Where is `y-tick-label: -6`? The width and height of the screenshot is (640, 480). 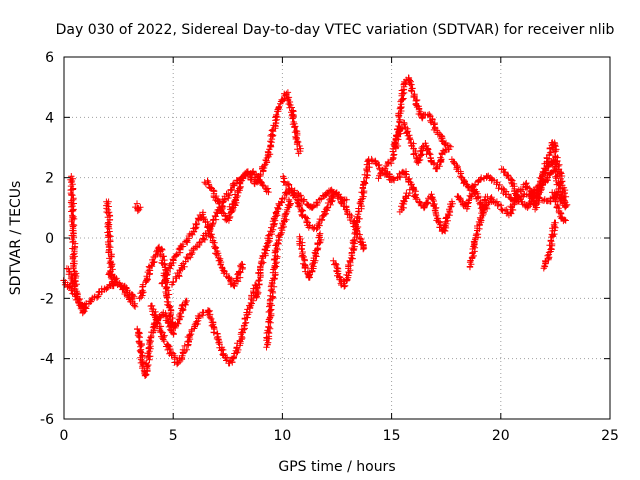
y-tick-label: -6 is located at coordinates (47, 420).